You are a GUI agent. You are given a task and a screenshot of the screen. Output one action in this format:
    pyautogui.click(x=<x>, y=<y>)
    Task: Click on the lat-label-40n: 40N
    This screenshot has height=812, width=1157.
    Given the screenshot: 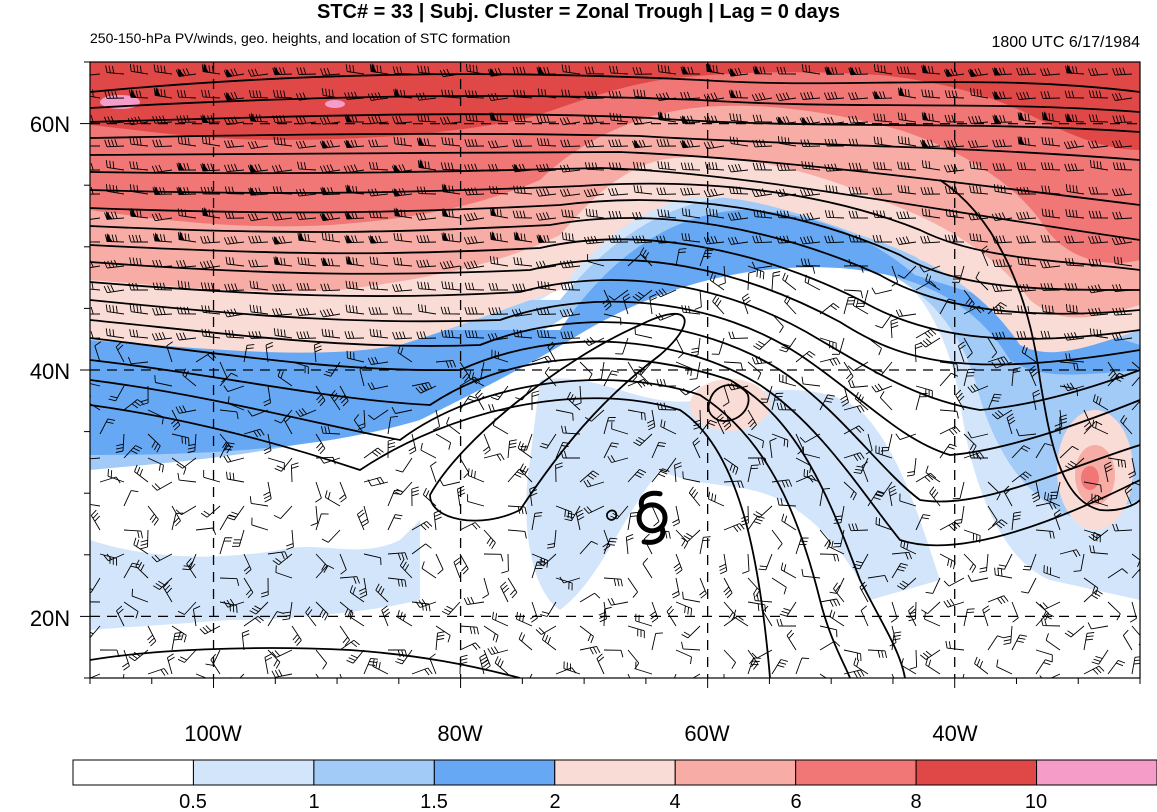 What is the action you would take?
    pyautogui.click(x=50, y=371)
    